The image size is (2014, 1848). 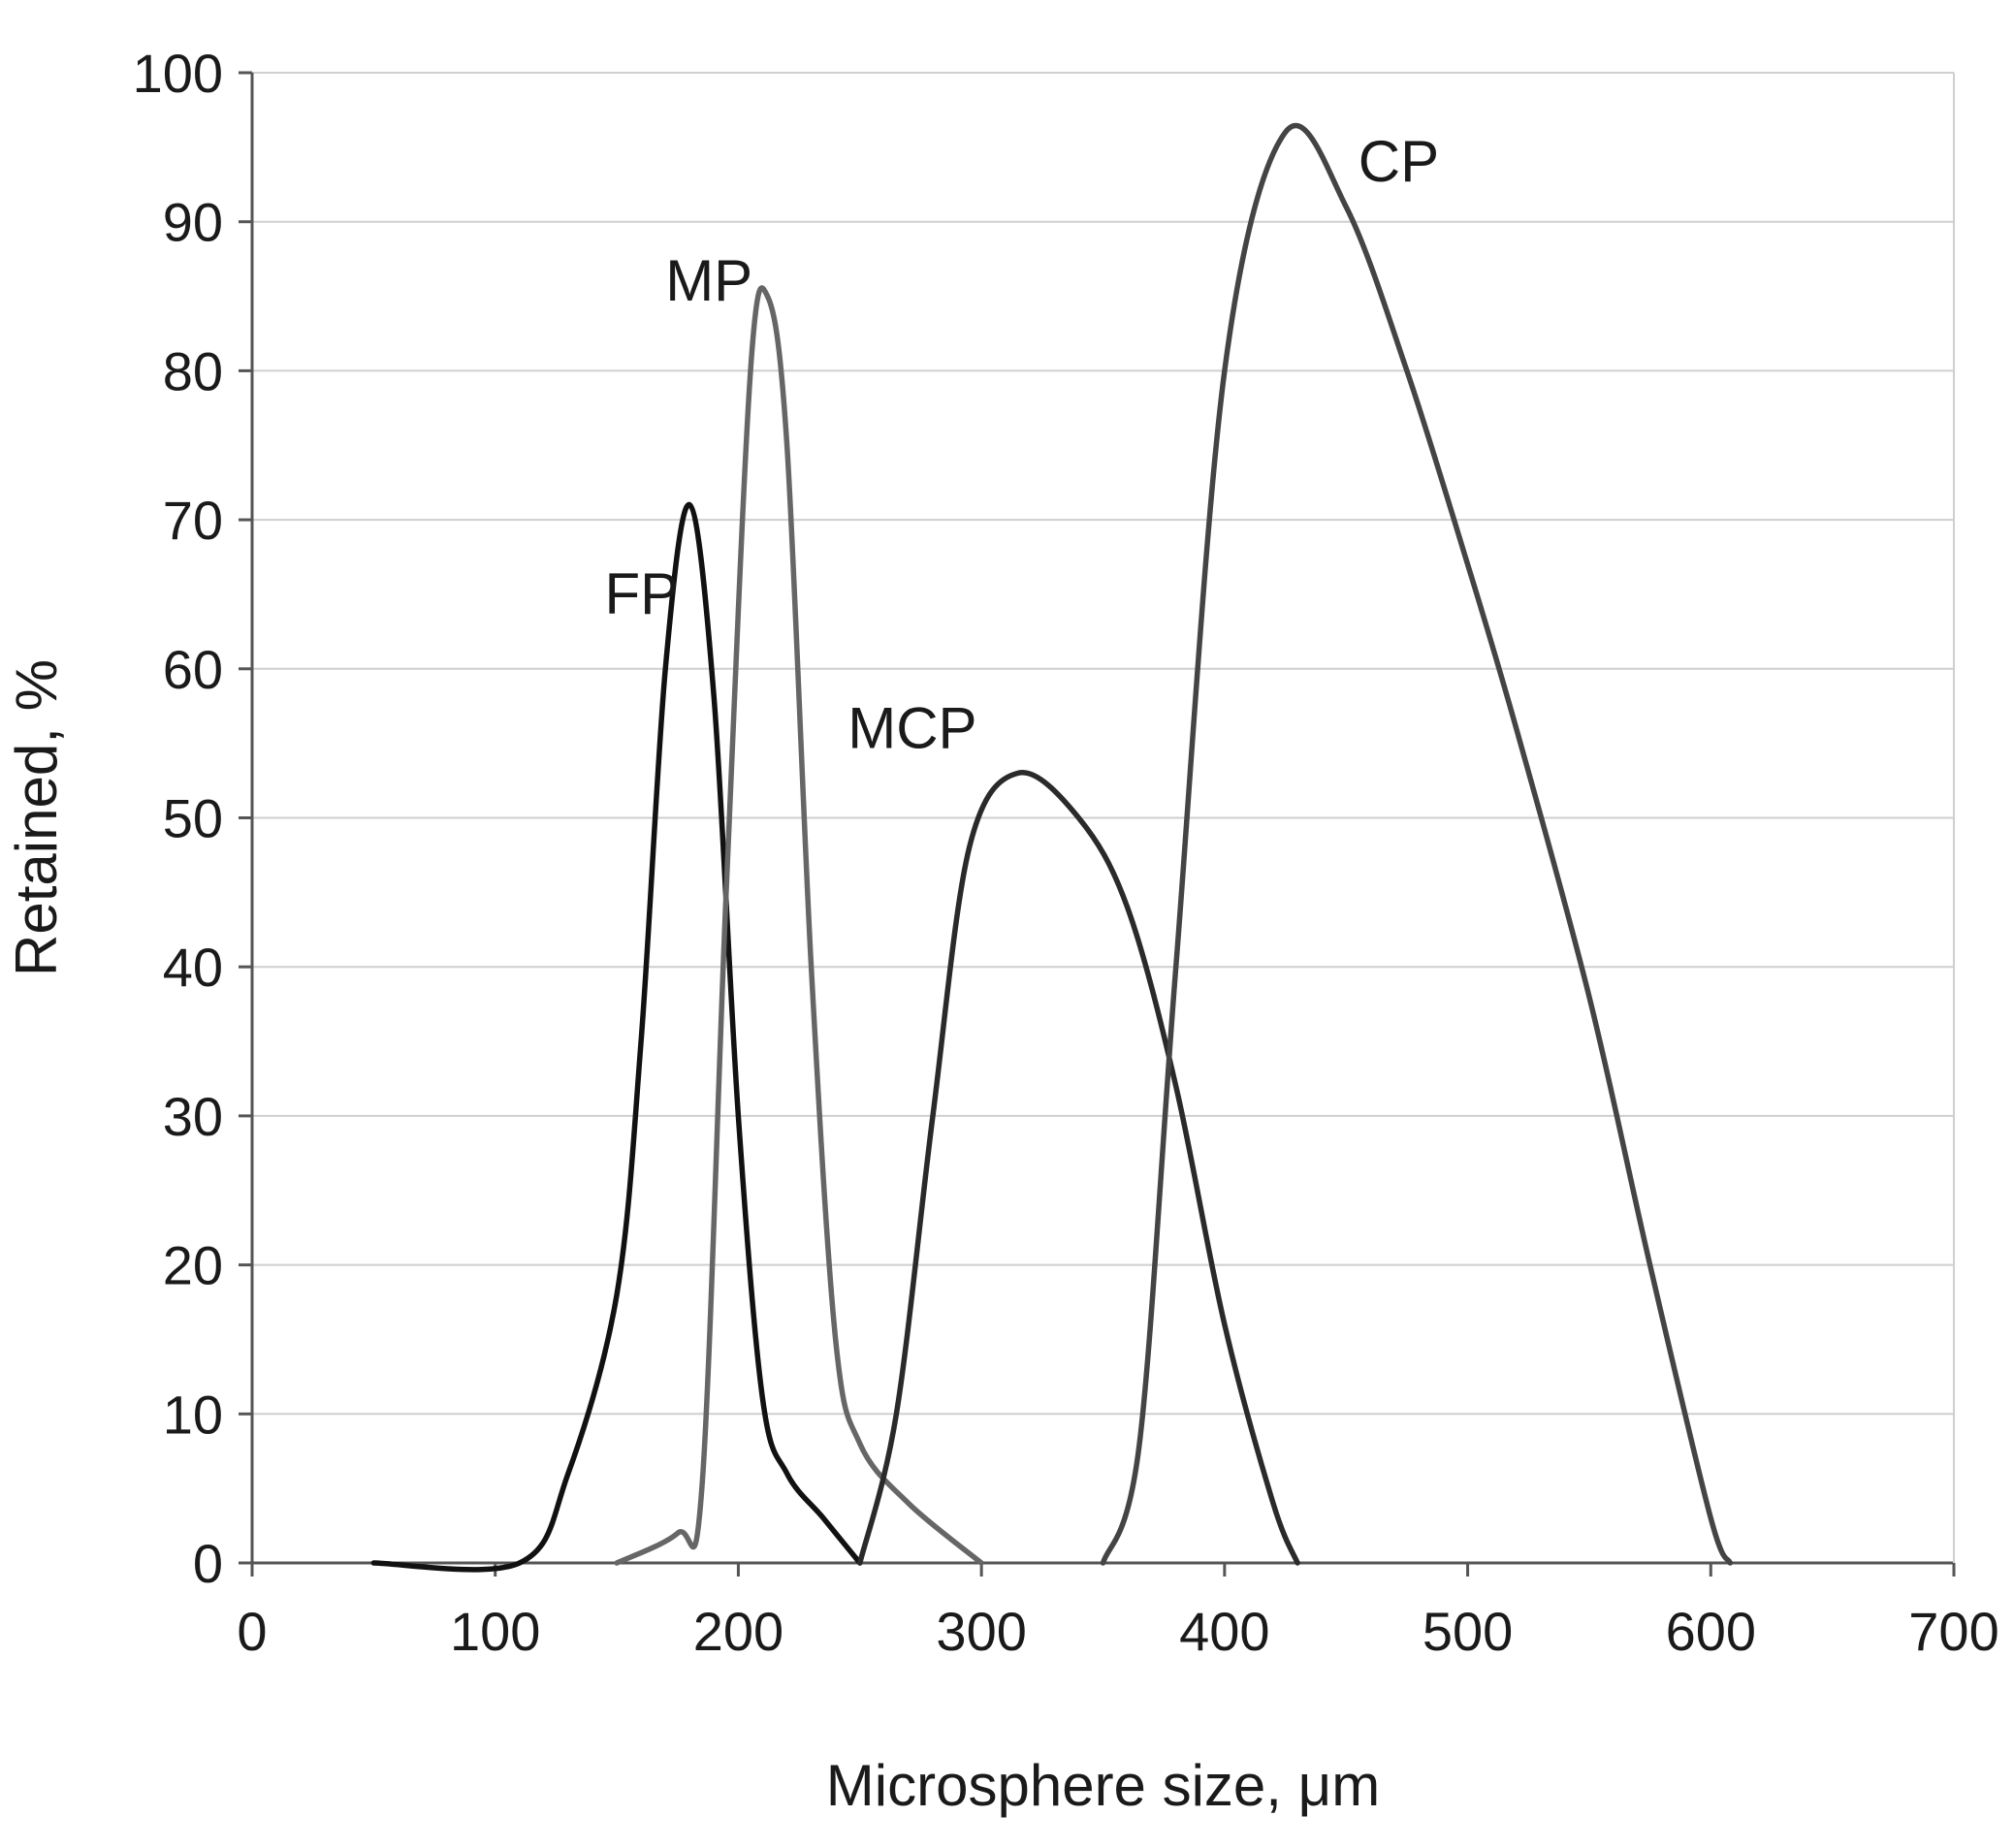 I want to click on x-axis-title: Microsphere size, μm, so click(x=1103, y=1785).